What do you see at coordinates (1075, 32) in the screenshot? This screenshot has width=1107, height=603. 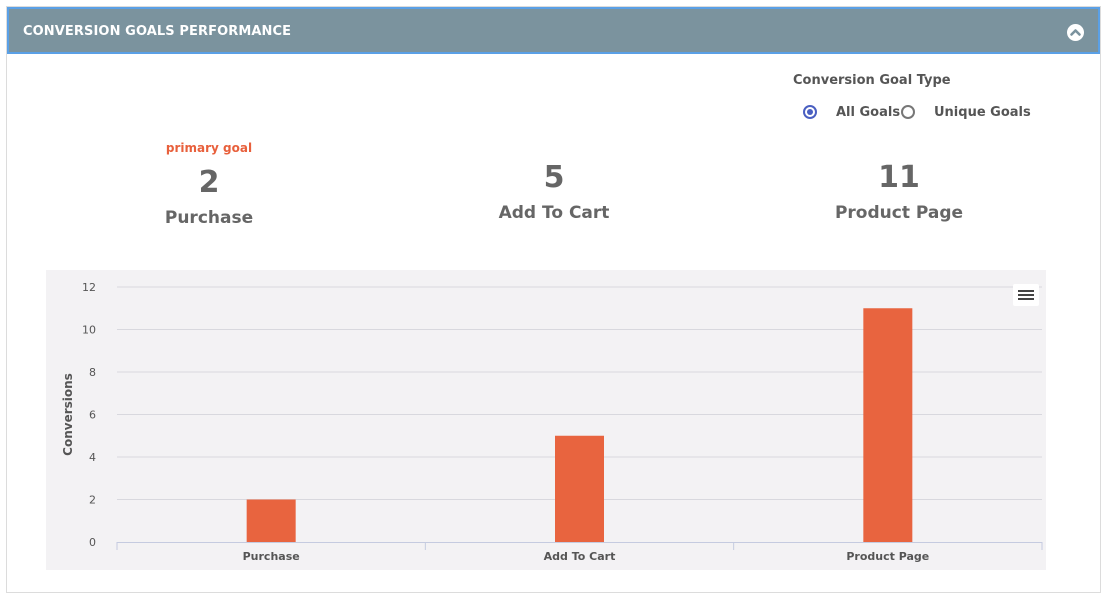 I see `chevron-up-circle-icon` at bounding box center [1075, 32].